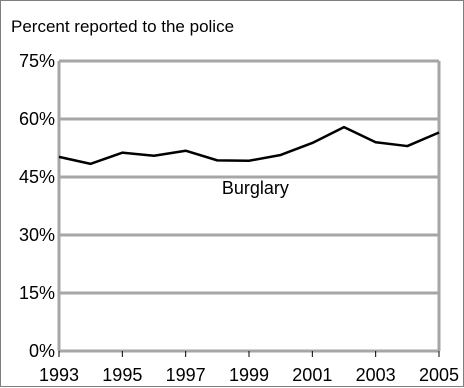  What do you see at coordinates (37, 235) in the screenshot?
I see `y-tick-label: 30%` at bounding box center [37, 235].